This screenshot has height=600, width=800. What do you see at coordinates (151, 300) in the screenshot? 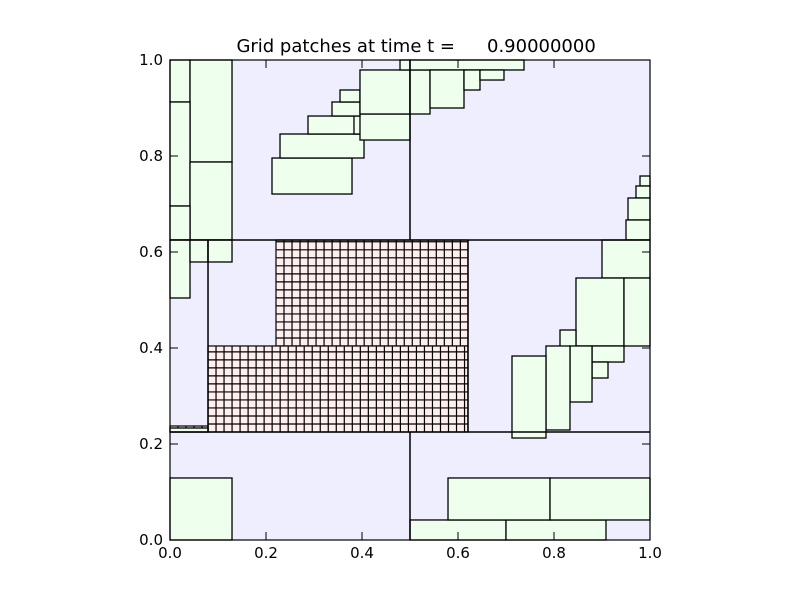
I see `y-axis: 0.0 0.2 0.4 0.6 0.8 1.0` at bounding box center [151, 300].